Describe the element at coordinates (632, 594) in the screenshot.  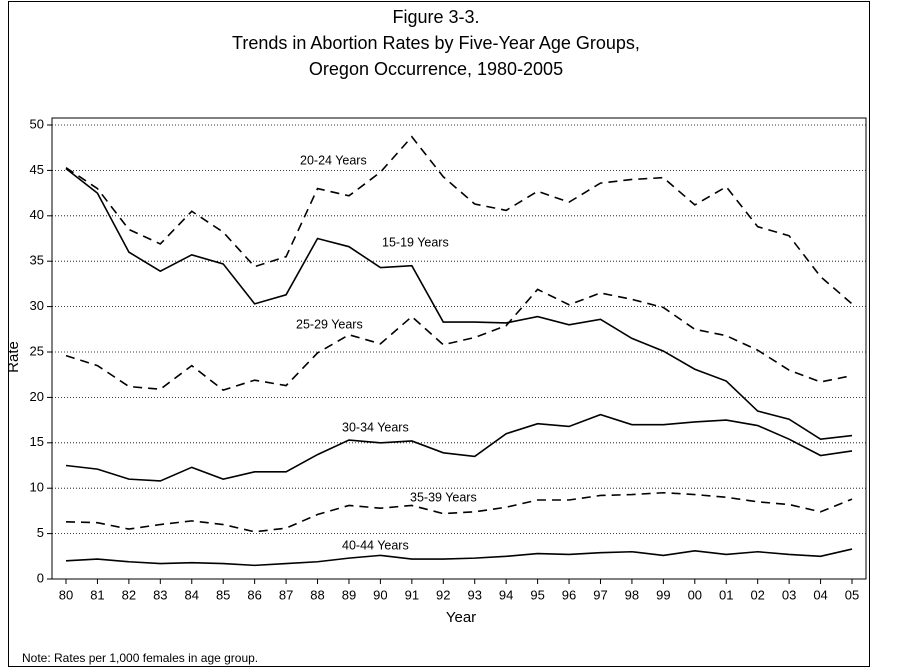
I see `x-tick-label: 98` at that location.